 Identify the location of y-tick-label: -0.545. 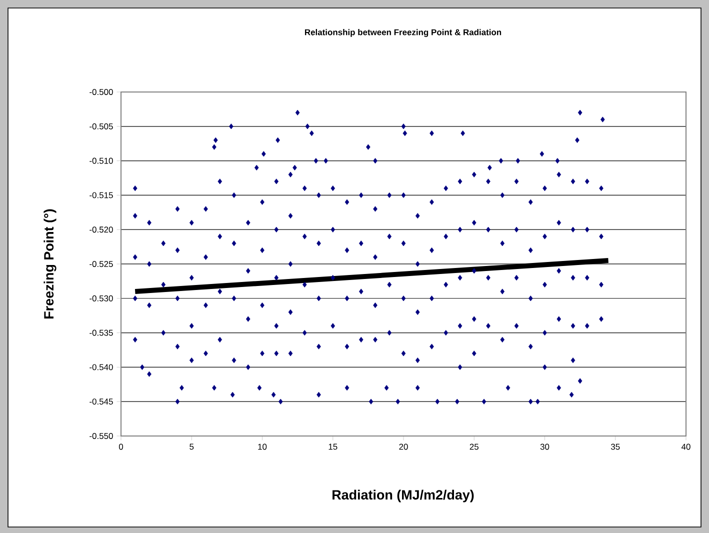
(101, 401).